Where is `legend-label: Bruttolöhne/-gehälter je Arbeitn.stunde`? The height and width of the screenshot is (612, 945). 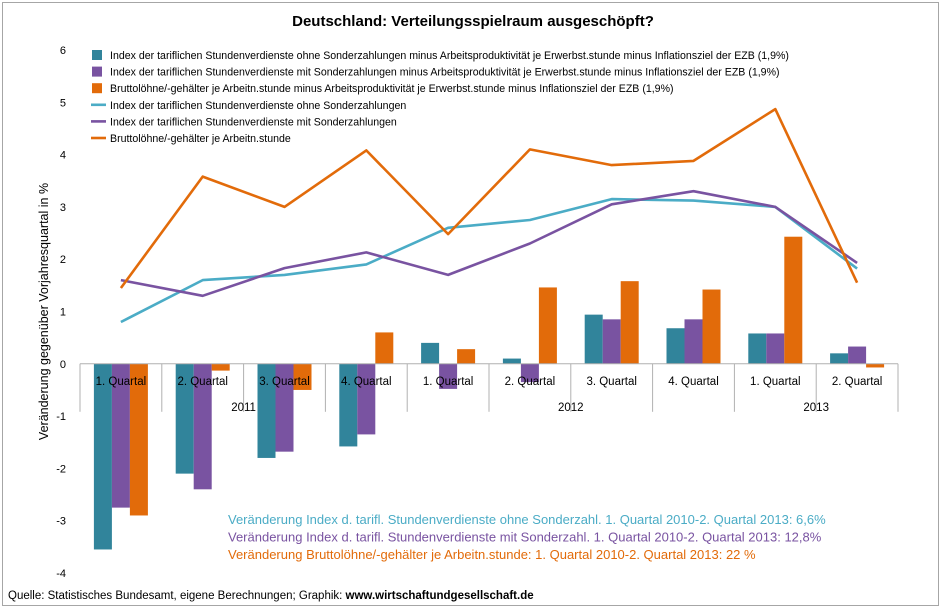 legend-label: Bruttolöhne/-gehälter je Arbeitn.stunde is located at coordinates (200, 139).